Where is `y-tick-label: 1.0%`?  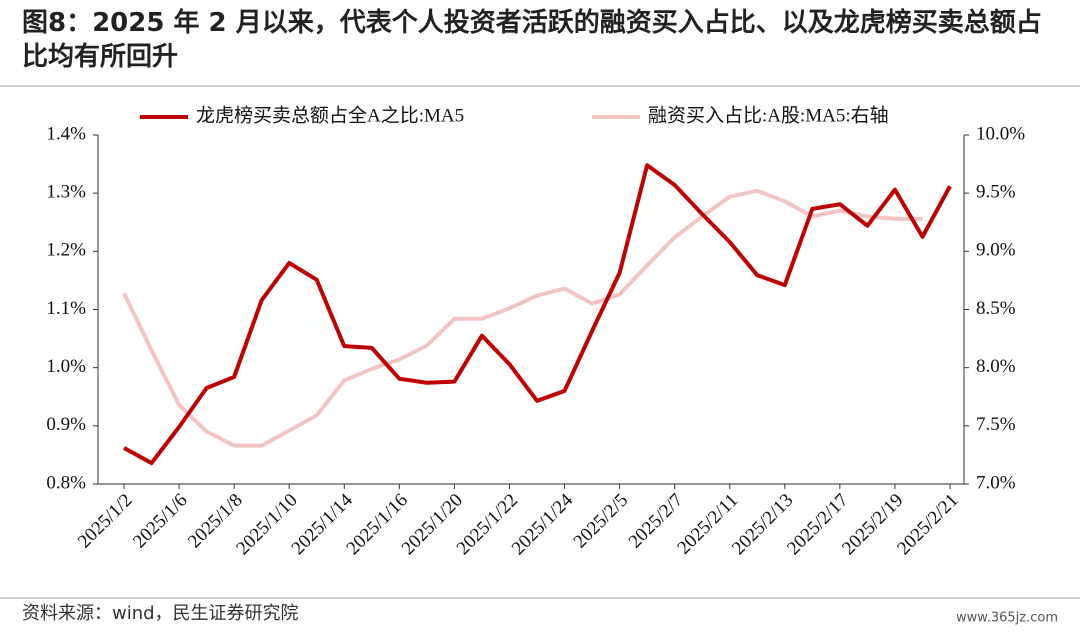
y-tick-label: 1.0% is located at coordinates (66, 366).